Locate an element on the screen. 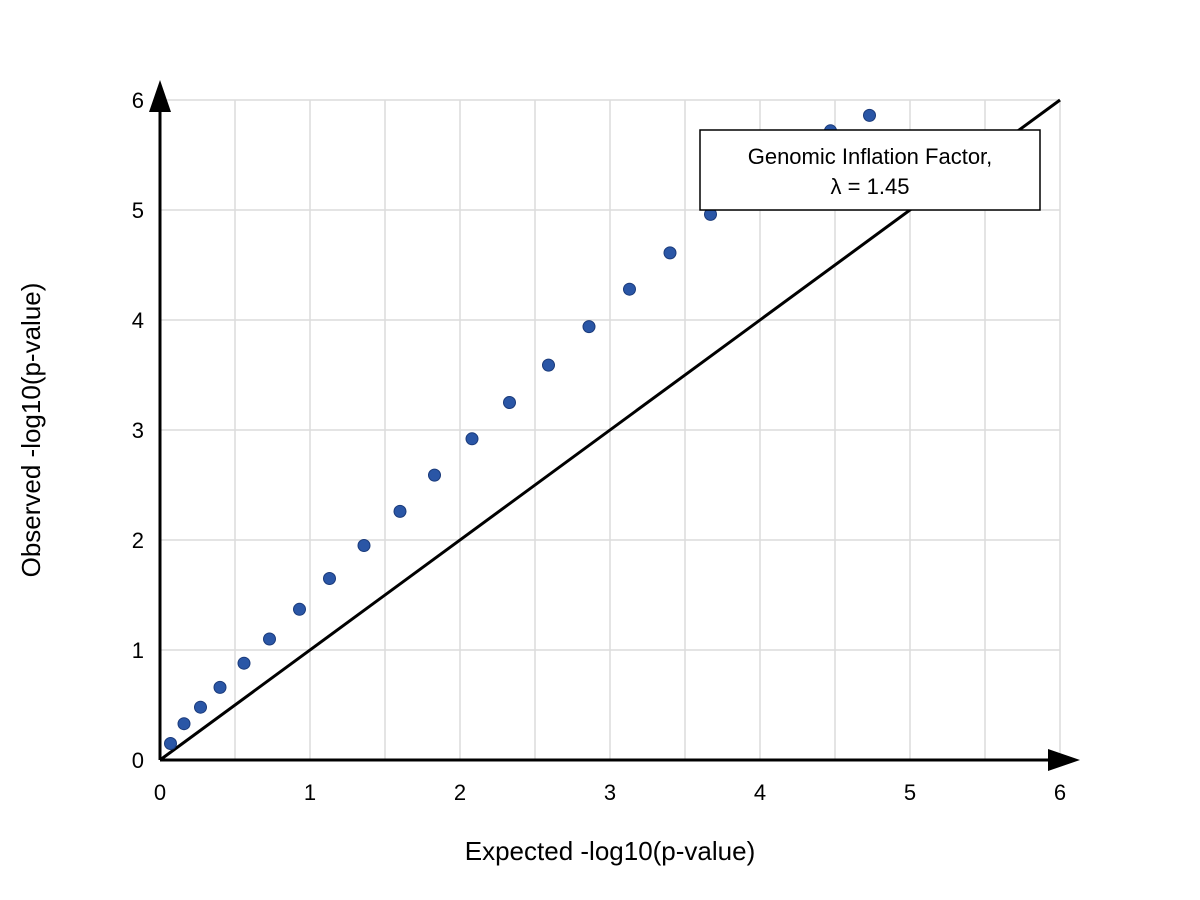  x-tick-label: 4 is located at coordinates (760, 792).